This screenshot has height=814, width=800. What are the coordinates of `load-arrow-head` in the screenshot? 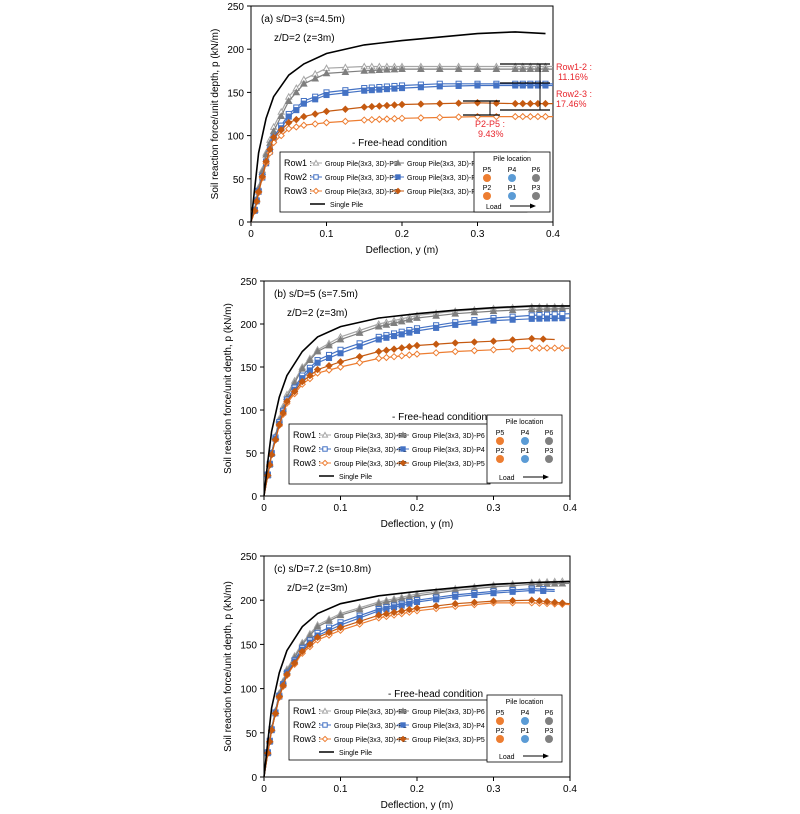 It's located at (546, 477).